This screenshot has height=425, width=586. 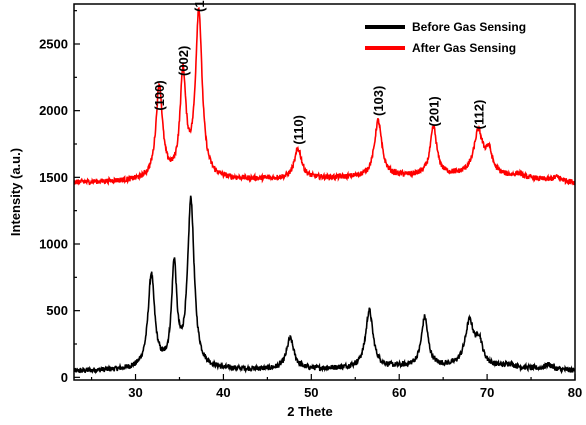 I want to click on y-tick-label: 1500, so click(x=53, y=177).